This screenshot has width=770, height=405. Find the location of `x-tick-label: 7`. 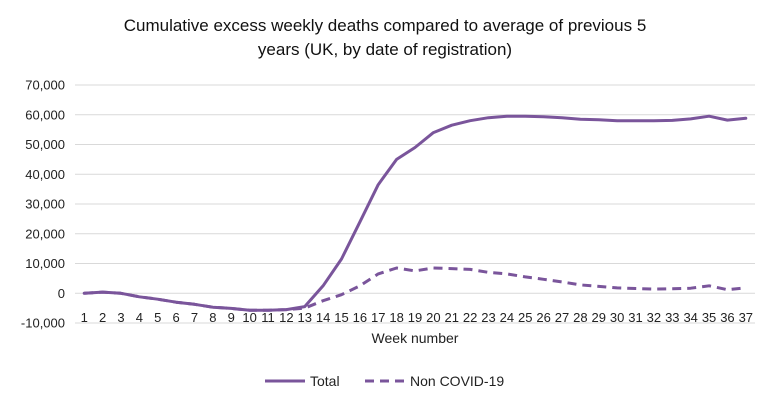

x-tick-label: 7 is located at coordinates (194, 317).